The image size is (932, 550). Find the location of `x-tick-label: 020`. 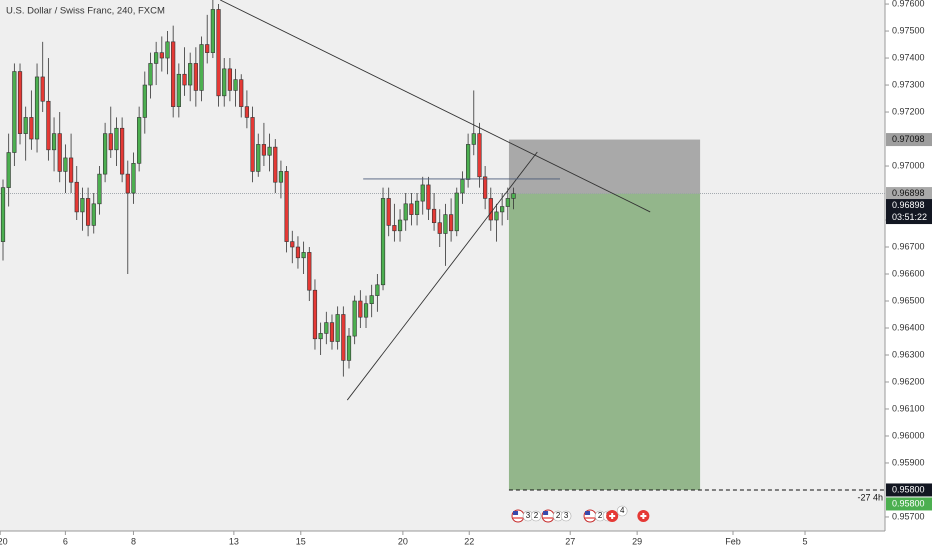

x-tick-label: 020 is located at coordinates (4, 541).